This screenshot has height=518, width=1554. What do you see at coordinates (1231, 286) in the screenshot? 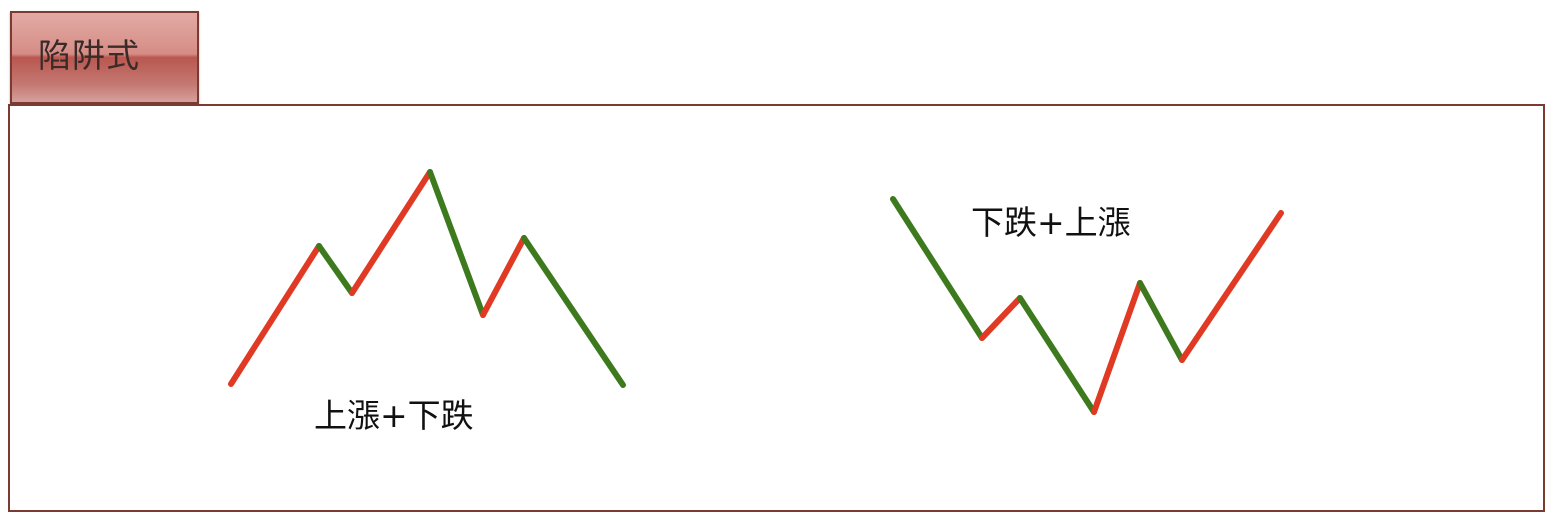
I see `valley-segment-6-up` at bounding box center [1231, 286].